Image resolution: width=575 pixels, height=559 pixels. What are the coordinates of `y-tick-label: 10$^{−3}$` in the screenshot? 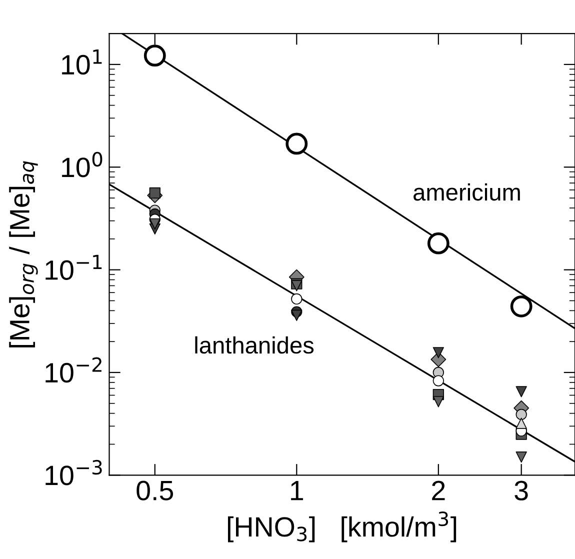 It's located at (74, 473).